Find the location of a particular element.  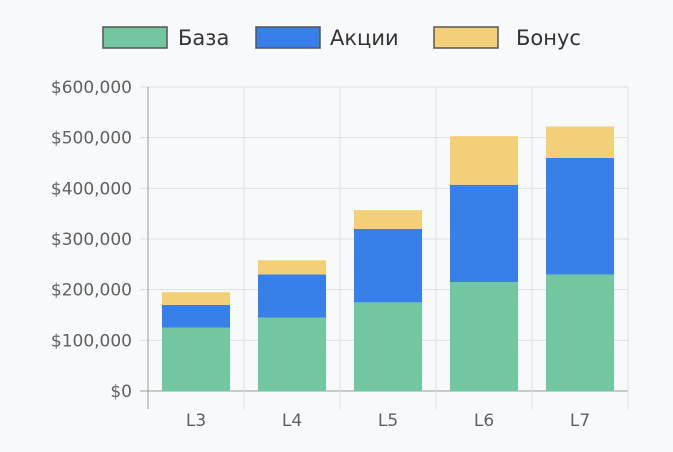

legend-label-series-1: Акции is located at coordinates (364, 38).